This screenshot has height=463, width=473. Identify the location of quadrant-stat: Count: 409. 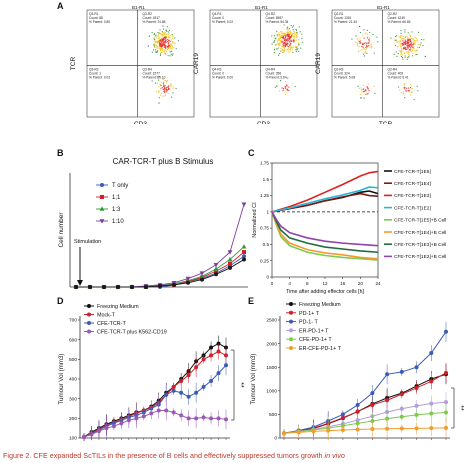
(396, 74).